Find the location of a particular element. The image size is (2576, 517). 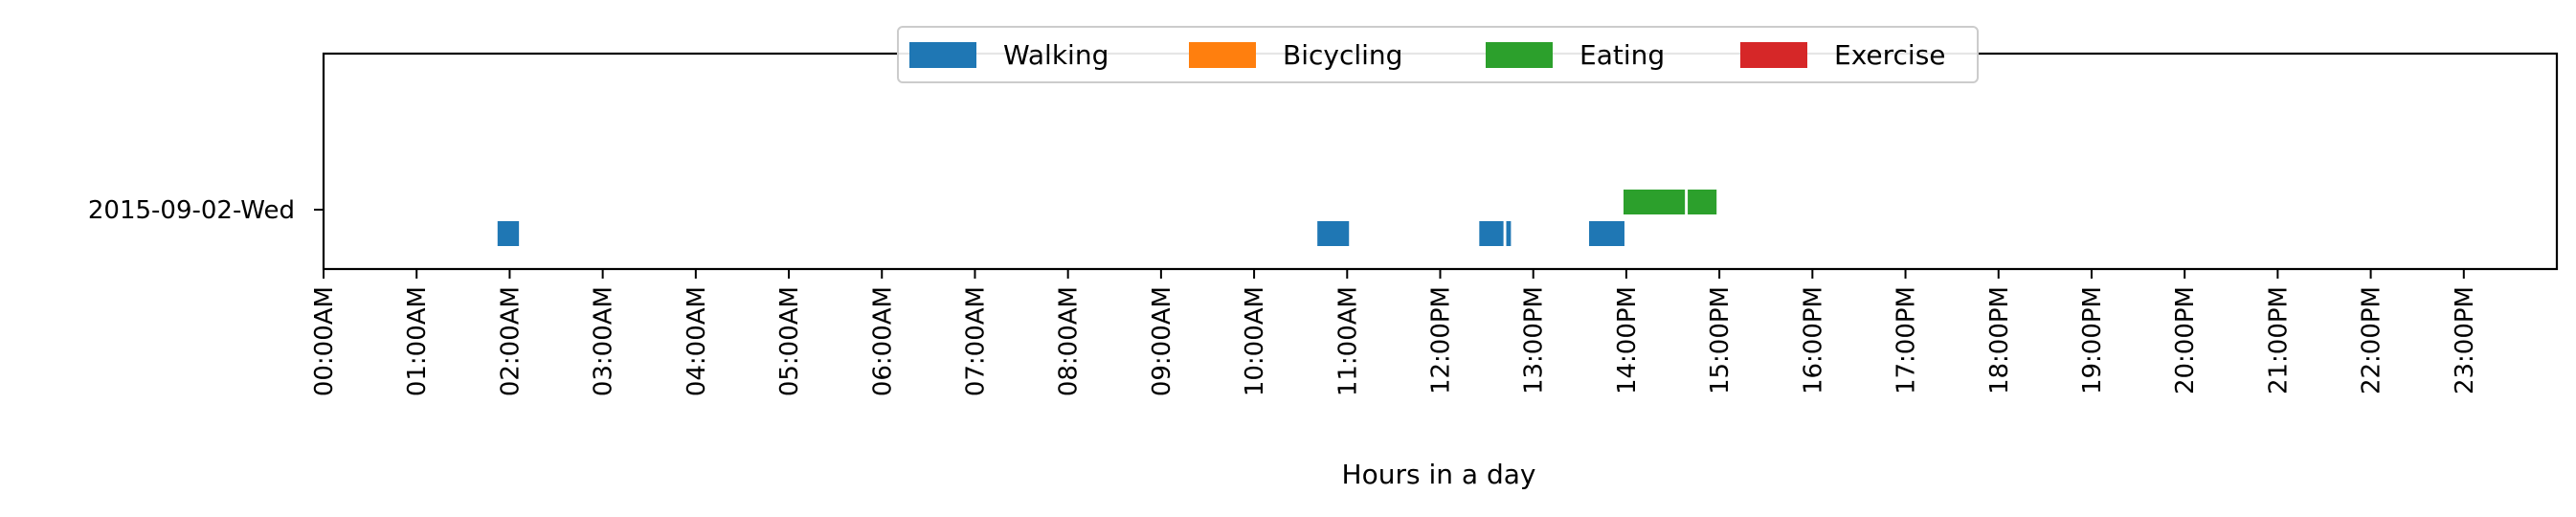

legend-label-bicycling: Bicycling is located at coordinates (1343, 55).